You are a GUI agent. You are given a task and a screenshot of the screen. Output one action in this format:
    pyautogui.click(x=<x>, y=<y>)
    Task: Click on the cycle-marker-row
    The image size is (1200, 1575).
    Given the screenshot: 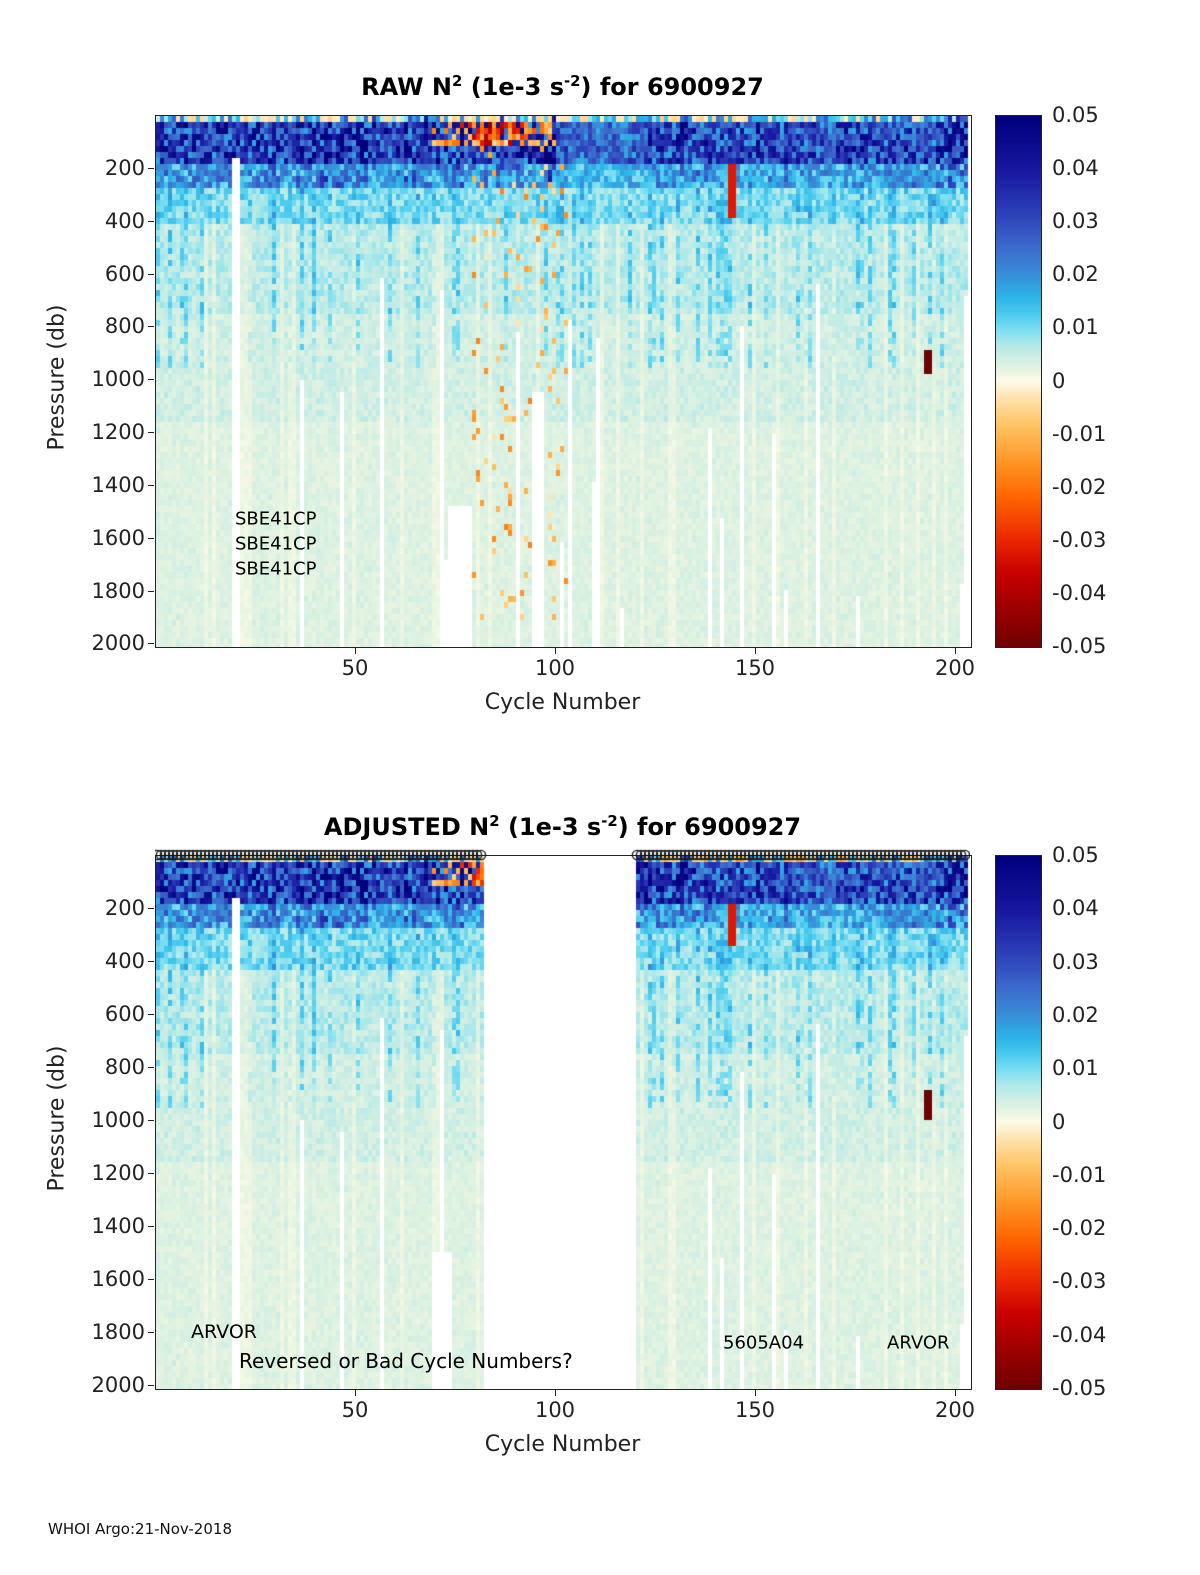 What is the action you would take?
    pyautogui.click(x=562, y=856)
    